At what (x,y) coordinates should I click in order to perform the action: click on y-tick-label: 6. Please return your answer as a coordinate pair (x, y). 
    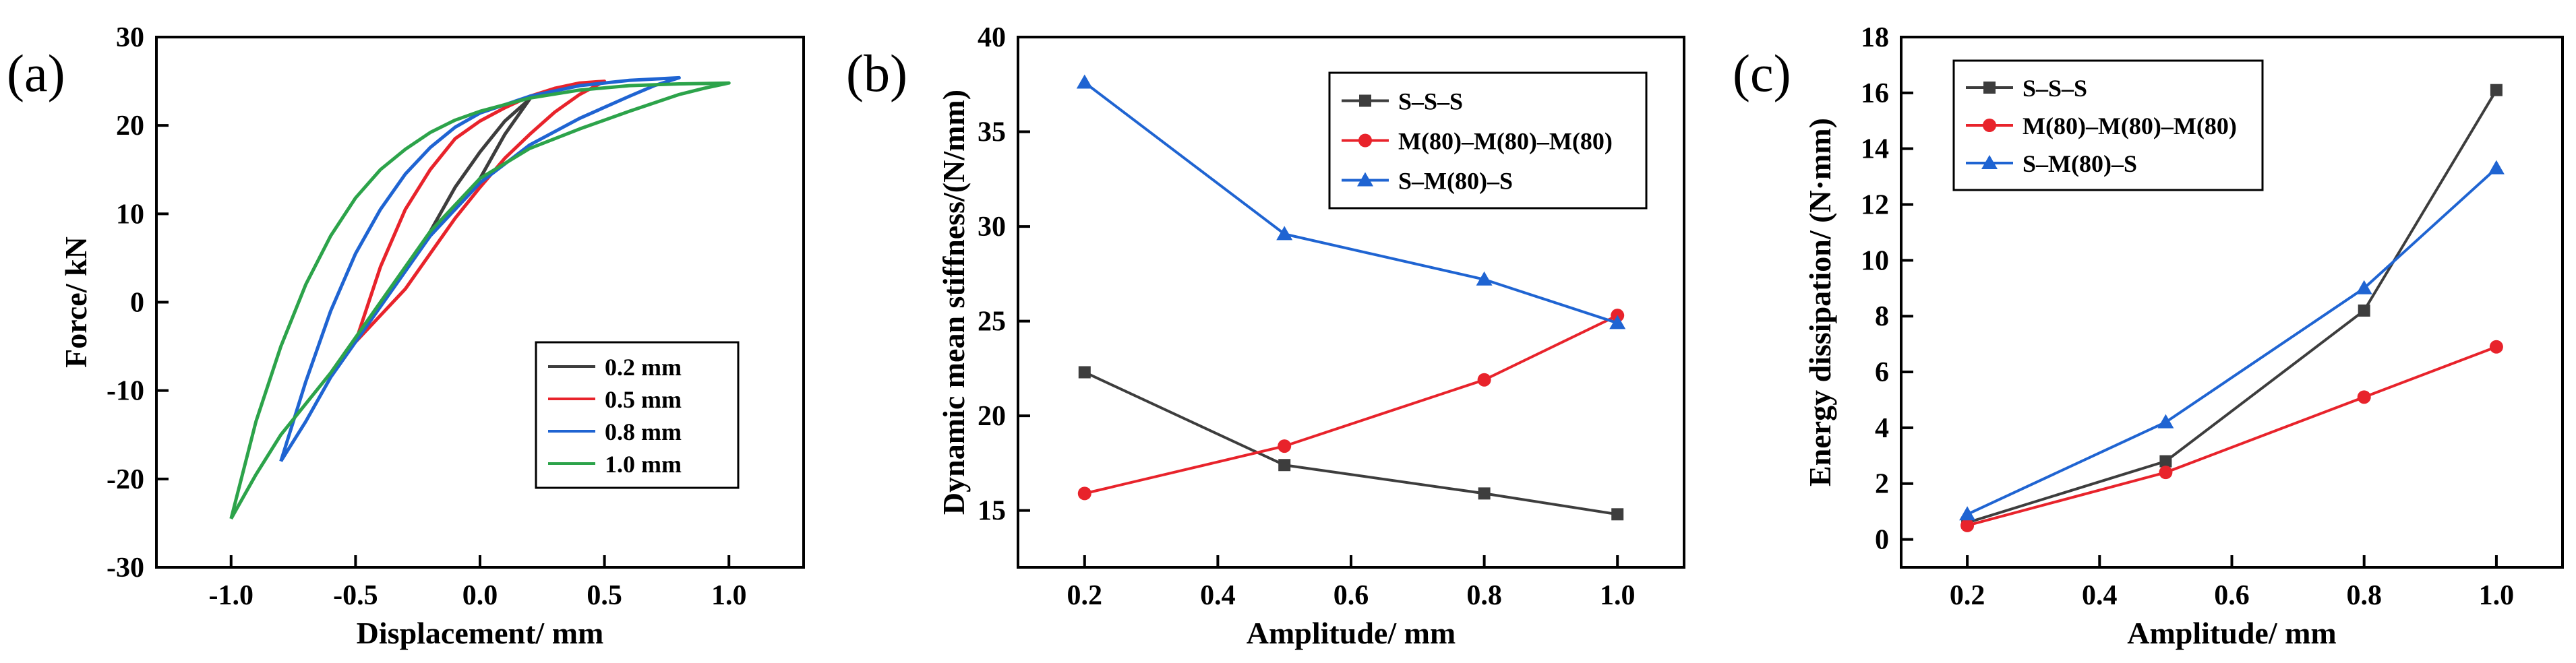
    Looking at the image, I should click on (1882, 373).